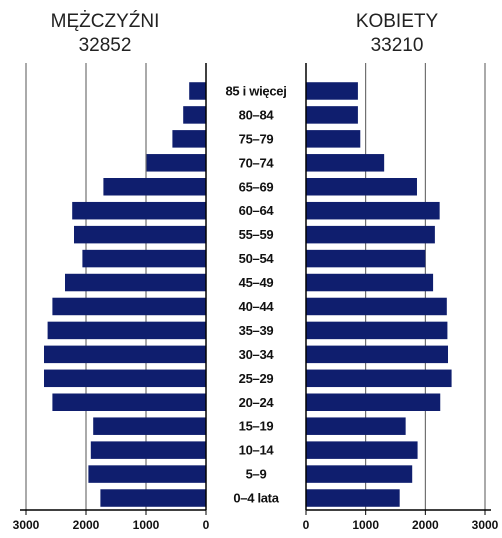  What do you see at coordinates (256, 378) in the screenshot?
I see `age-label-12: 25–29` at bounding box center [256, 378].